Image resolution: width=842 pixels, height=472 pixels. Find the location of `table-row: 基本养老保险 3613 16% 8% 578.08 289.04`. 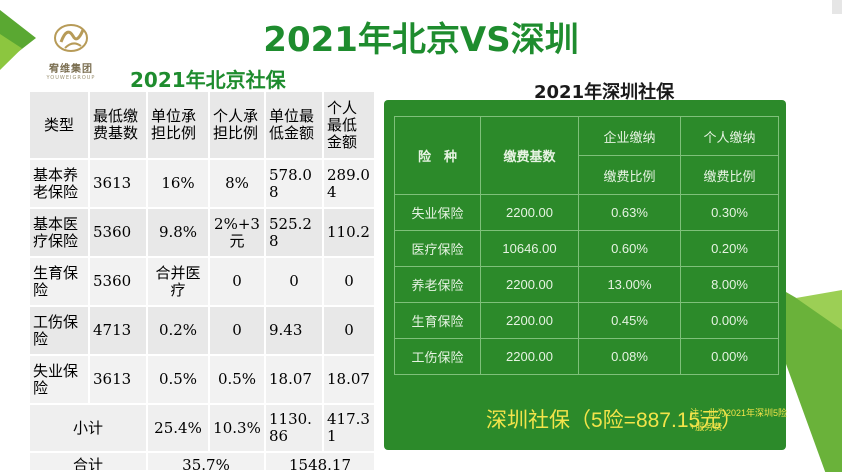

table-row: 基本养老保险 3613 16% 8% 578.08 289.04 is located at coordinates (203, 184).